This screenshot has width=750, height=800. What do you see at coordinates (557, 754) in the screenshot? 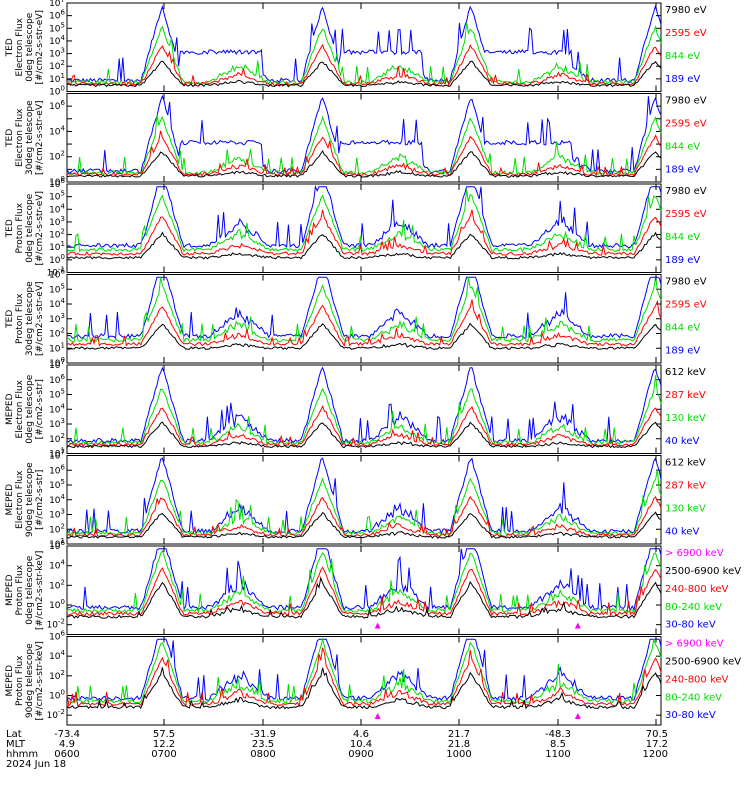
I see `x-tick-hhmm: 1100` at bounding box center [557, 754].